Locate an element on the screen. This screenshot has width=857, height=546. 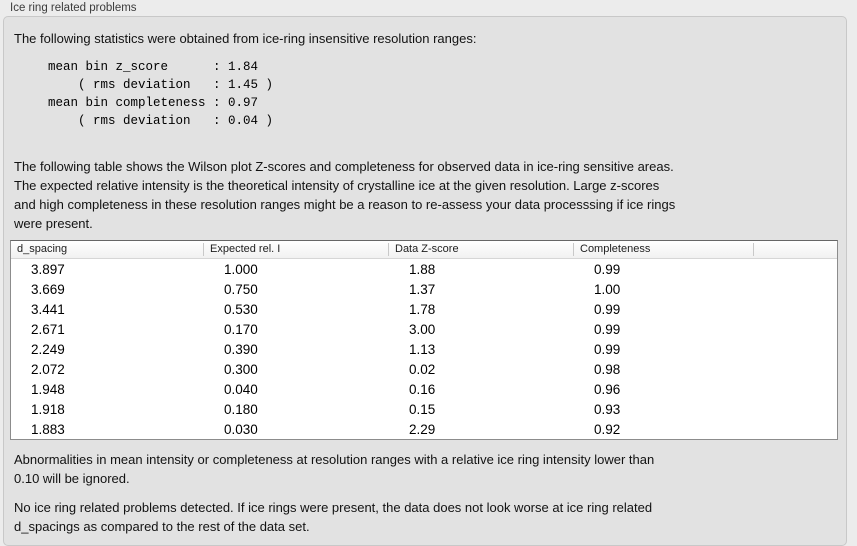
cell-data-z-score: 3.00 is located at coordinates (422, 329).